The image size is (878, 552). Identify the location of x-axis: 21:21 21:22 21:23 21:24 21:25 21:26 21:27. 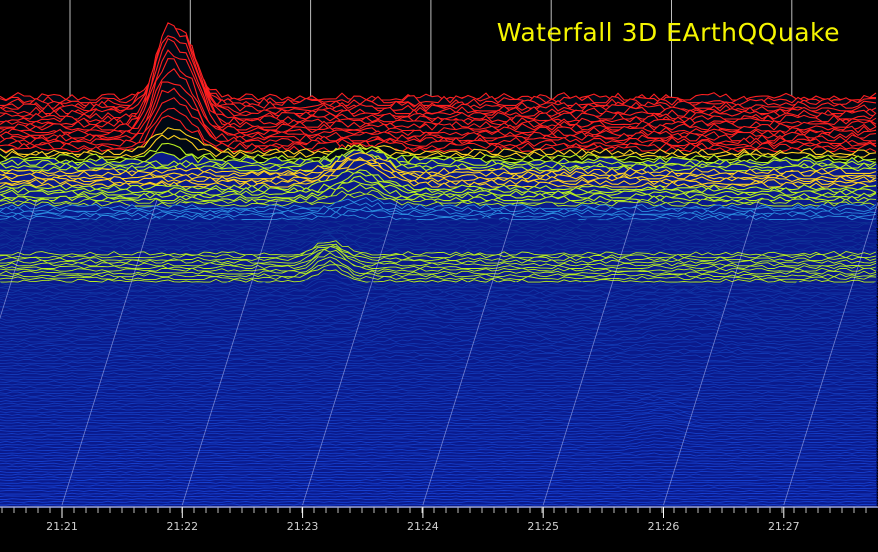
(439, 519).